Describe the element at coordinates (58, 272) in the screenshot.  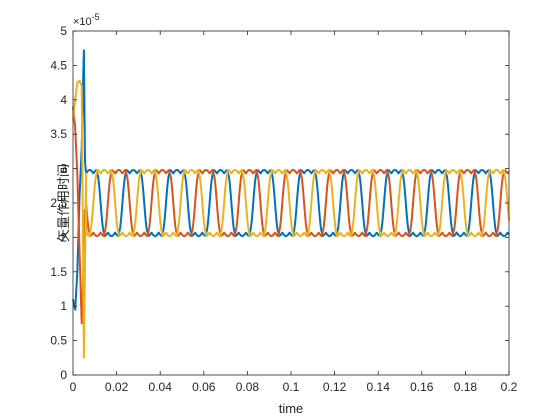
I see `y-tick-label: 1.5` at that location.